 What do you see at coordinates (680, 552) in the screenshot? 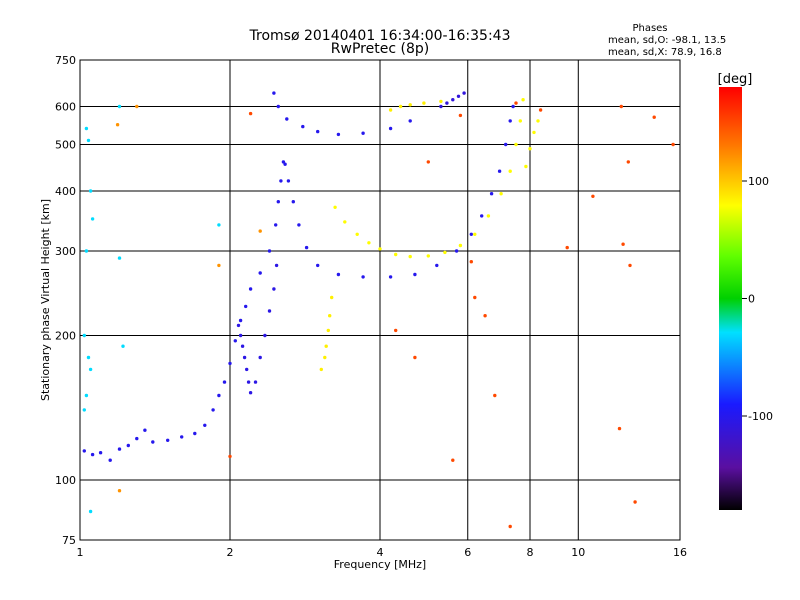
I see `x-tick-label: 16` at bounding box center [680, 552].